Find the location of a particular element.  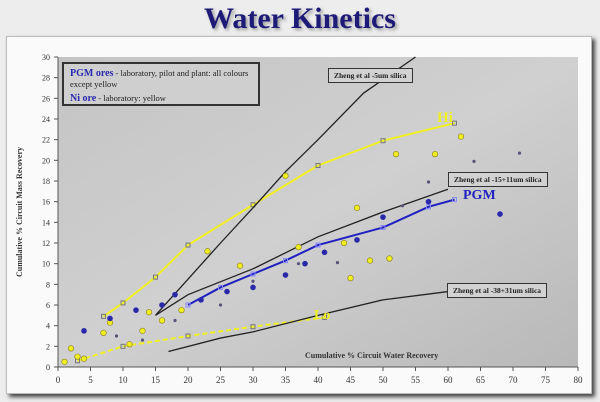

svg-text: 70 is located at coordinates (514, 380).